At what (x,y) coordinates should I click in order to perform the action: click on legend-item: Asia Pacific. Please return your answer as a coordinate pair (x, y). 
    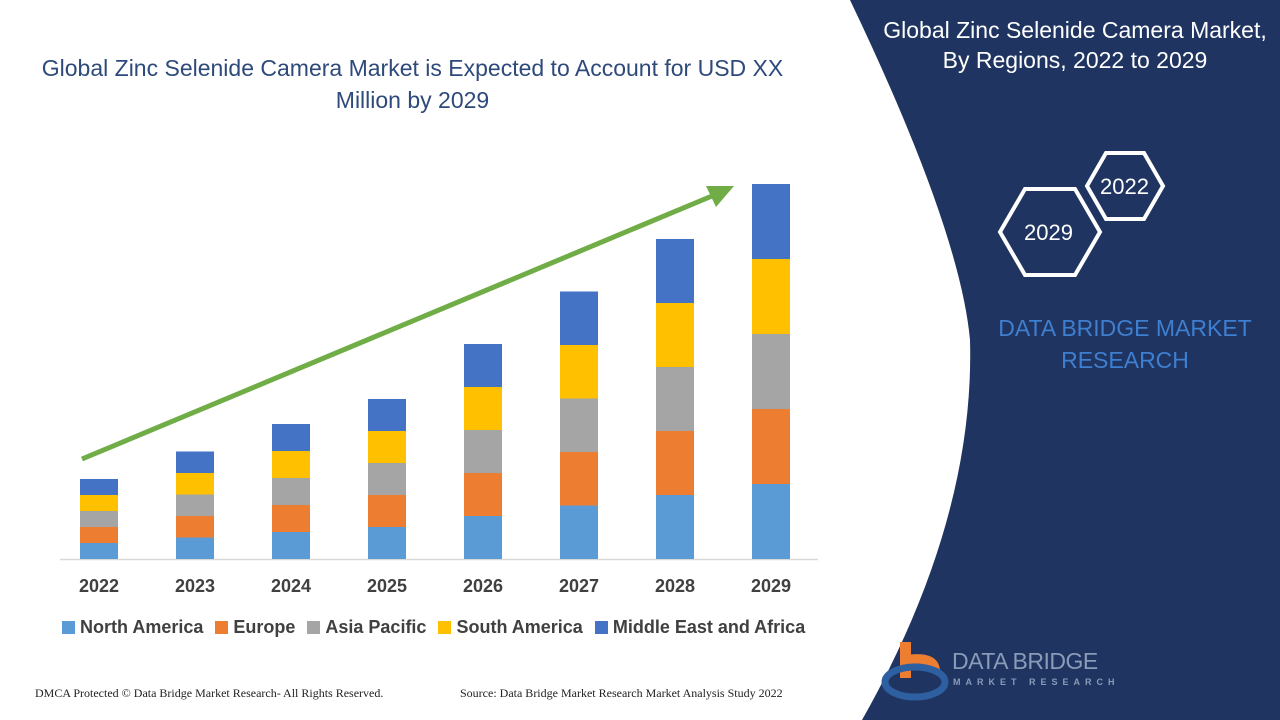
    Looking at the image, I should click on (366, 627).